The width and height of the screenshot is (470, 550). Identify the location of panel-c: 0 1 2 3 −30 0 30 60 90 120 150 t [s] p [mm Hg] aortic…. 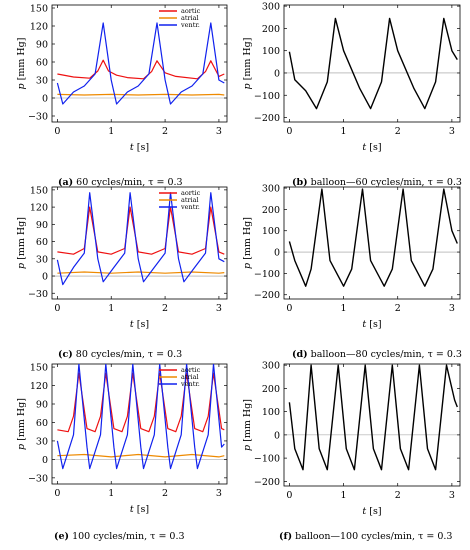
(122, 257).